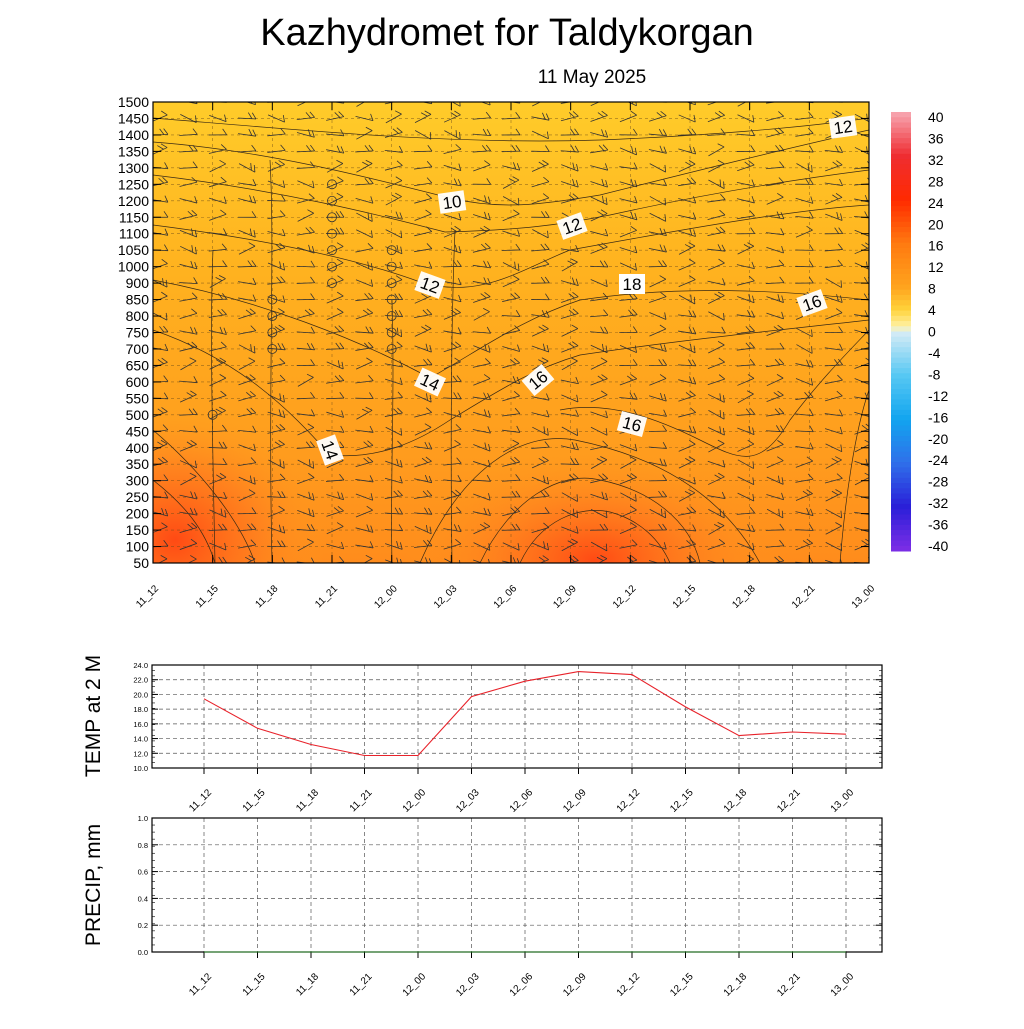 The width and height of the screenshot is (1024, 1029). Describe the element at coordinates (143, 845) in the screenshot. I see `y-tick-label: 0.8` at that location.